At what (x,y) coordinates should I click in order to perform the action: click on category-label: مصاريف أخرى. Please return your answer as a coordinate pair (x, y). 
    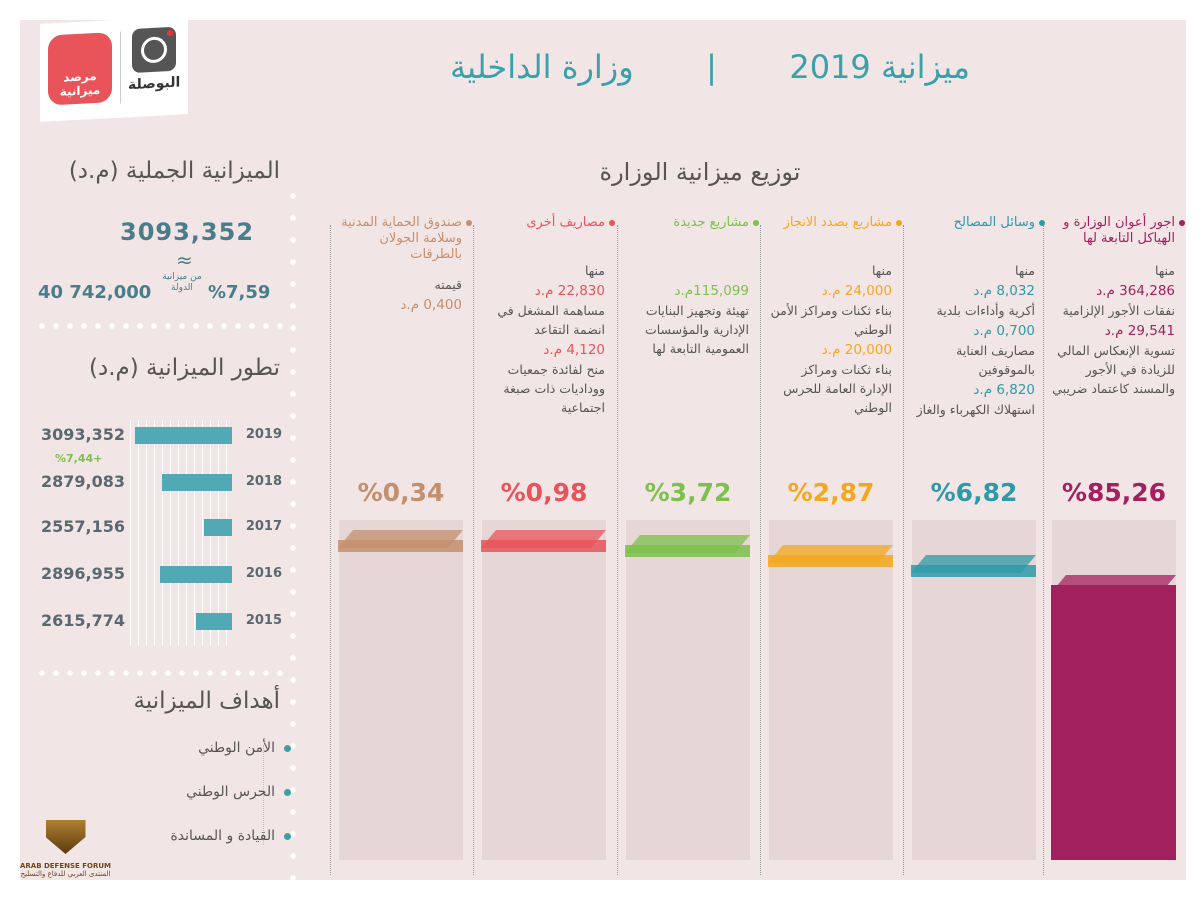
    Looking at the image, I should click on (565, 222).